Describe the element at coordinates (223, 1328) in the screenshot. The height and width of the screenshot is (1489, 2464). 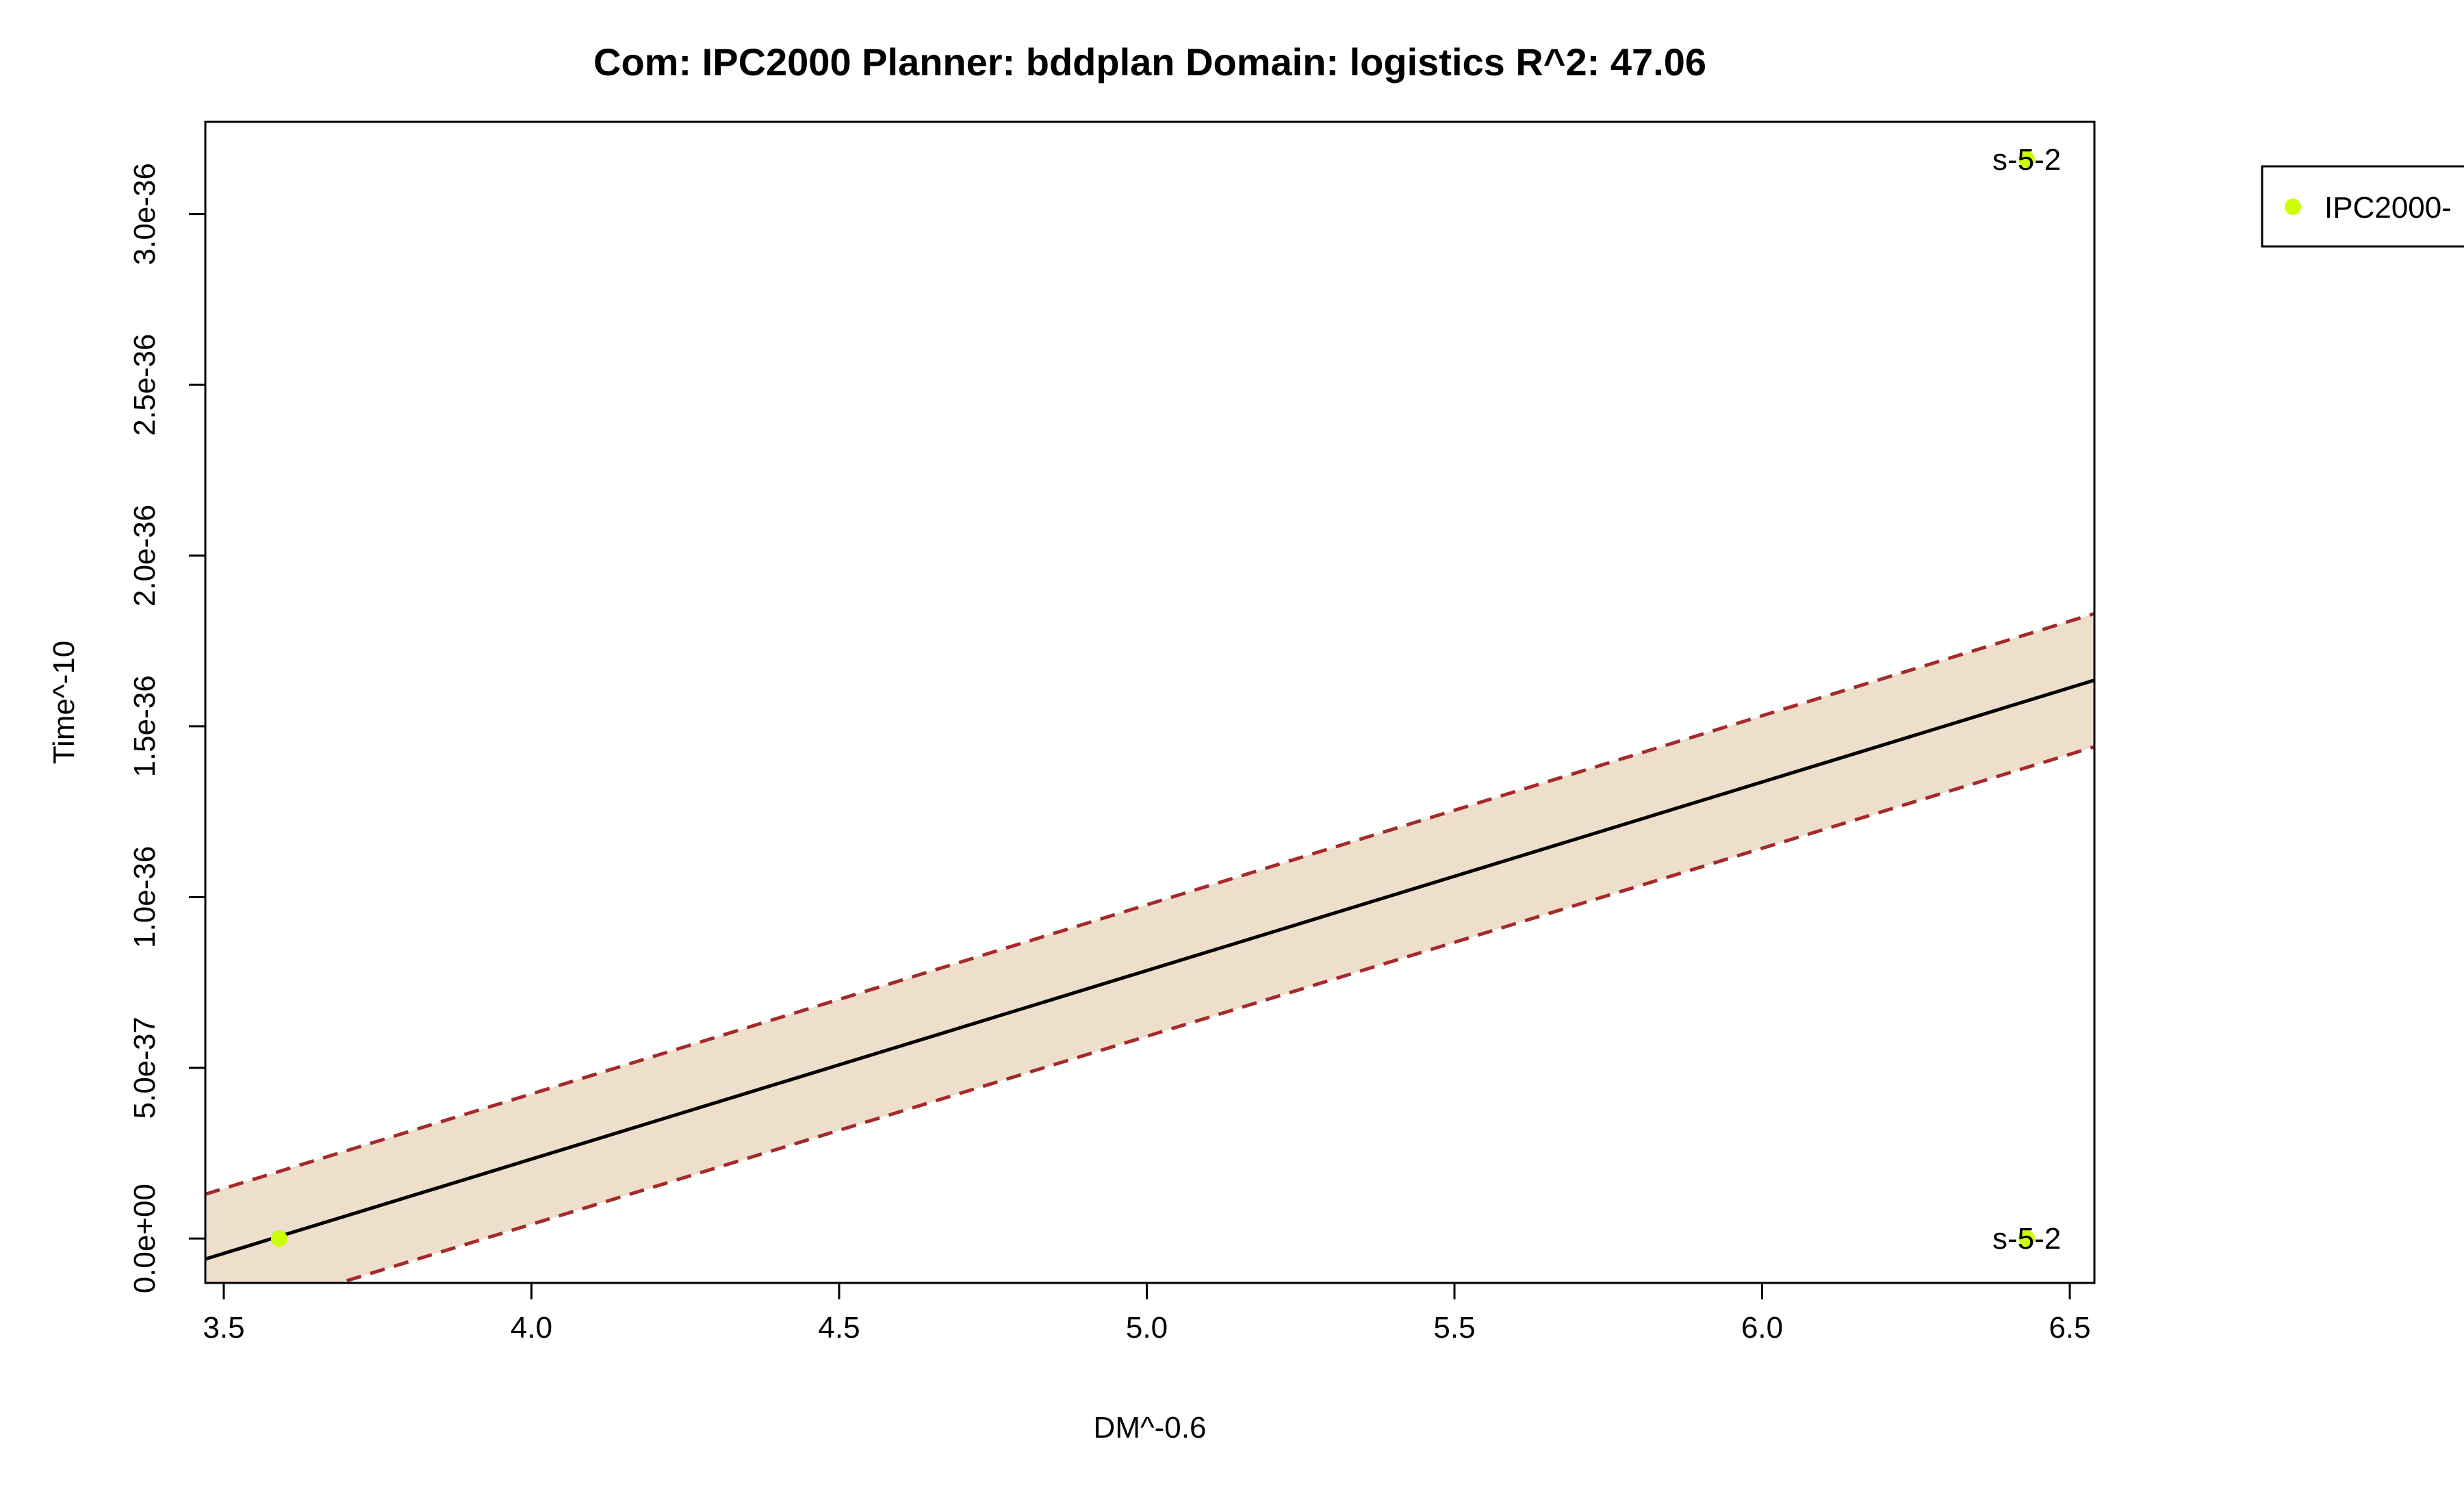
I see `x-tick-label: 3.5` at that location.